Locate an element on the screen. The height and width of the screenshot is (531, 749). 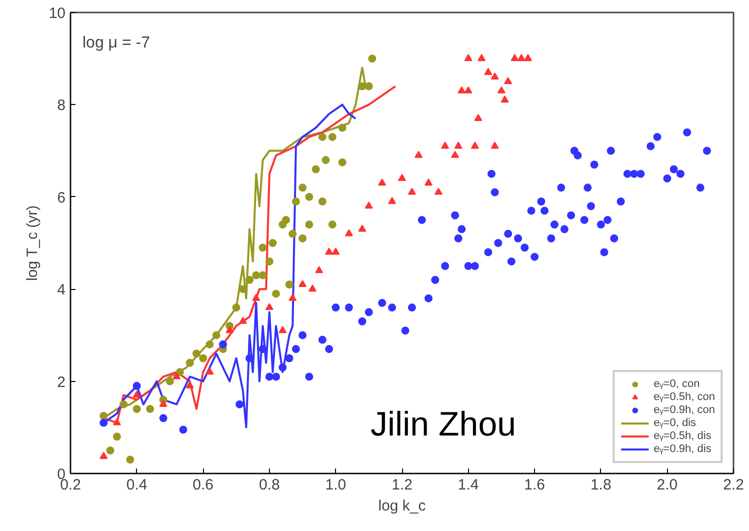
legend-label: eᵧ=0.5h, dis is located at coordinates (683, 436).